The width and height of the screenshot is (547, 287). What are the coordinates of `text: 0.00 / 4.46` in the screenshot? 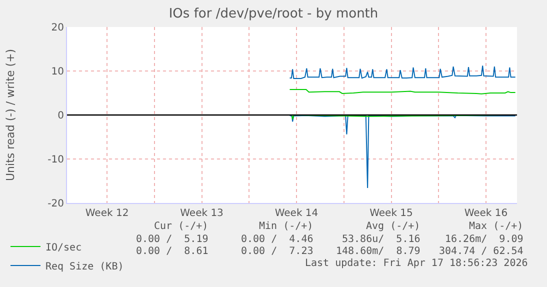 It's located at (277, 239).